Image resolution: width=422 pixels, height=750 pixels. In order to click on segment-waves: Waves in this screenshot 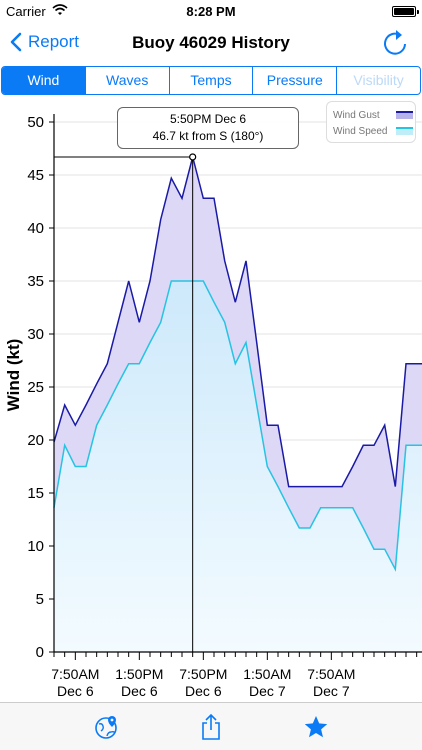, I will do `click(126, 80)`.